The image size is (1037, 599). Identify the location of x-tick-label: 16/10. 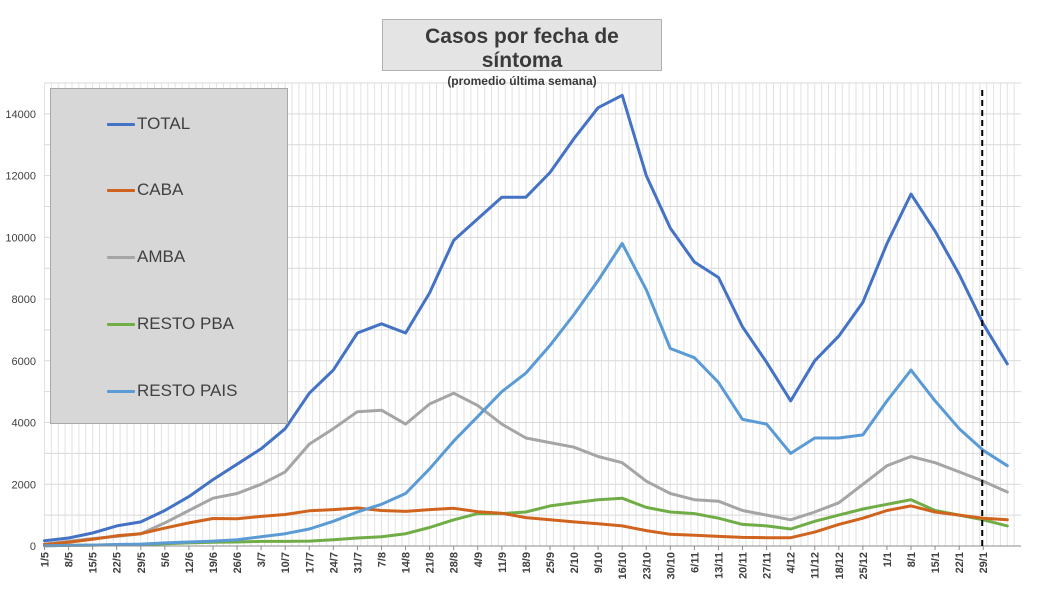
(623, 566).